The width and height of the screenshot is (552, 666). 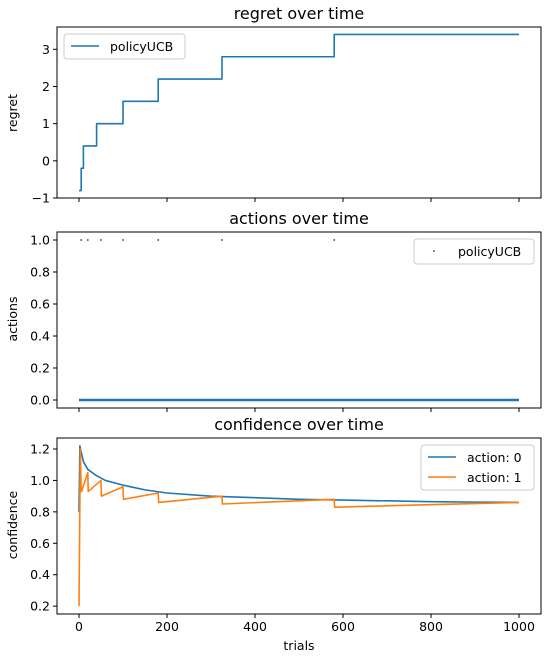 I want to click on y-axis-label: regret, so click(x=12, y=113).